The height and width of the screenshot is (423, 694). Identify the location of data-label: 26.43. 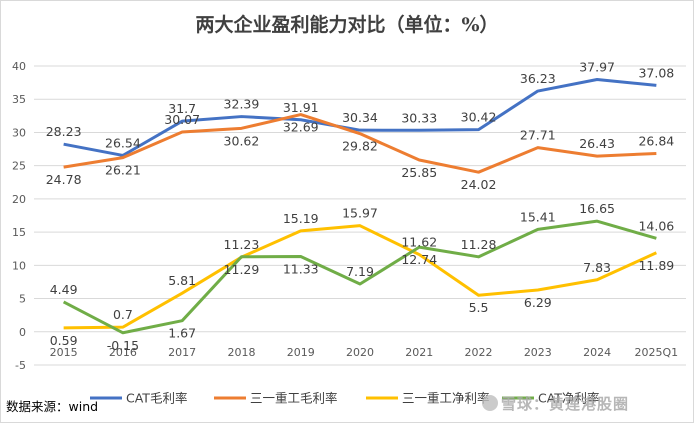
(597, 143).